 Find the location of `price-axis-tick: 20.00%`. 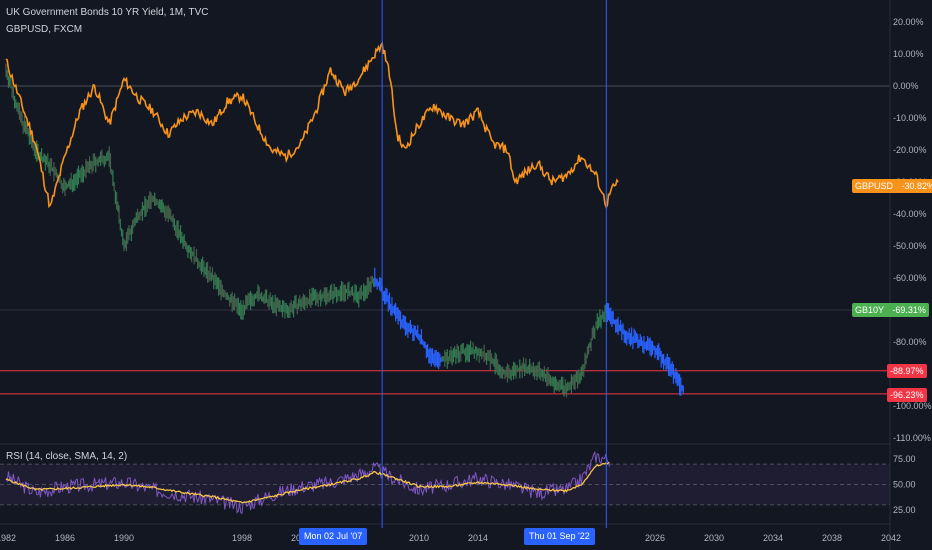

price-axis-tick: 20.00% is located at coordinates (908, 22).